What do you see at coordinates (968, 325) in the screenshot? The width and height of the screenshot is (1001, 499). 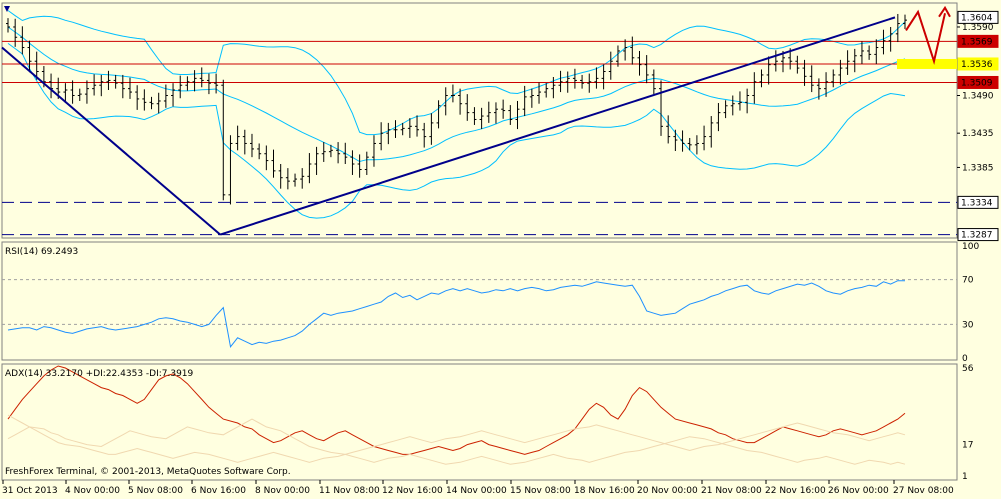 I see `rsi-tick-label: 30` at bounding box center [968, 325].